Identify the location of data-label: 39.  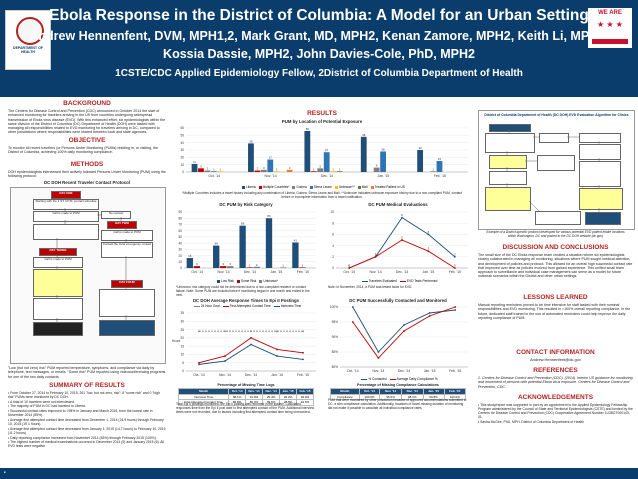
(251, 141).